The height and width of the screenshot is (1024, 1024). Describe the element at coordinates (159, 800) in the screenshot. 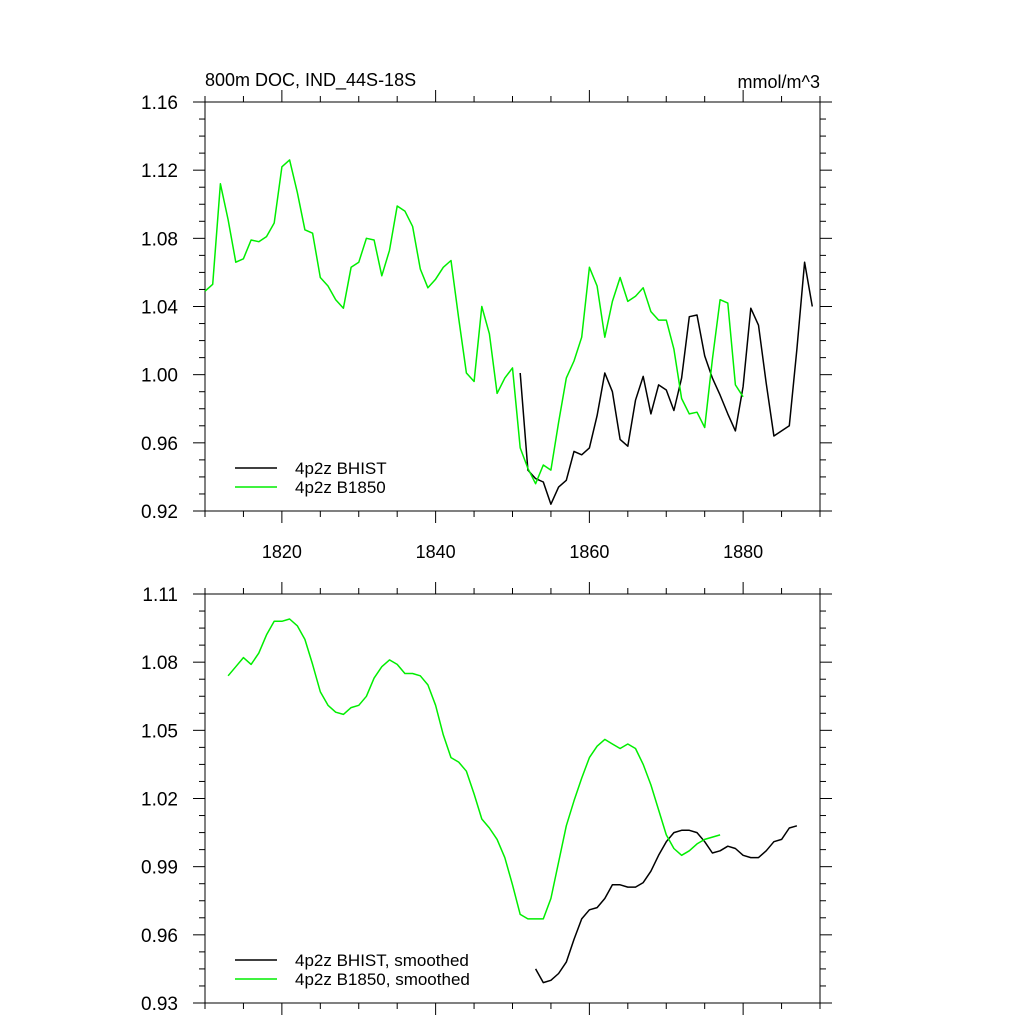

I see `bottom-y-tick-label: 1.02` at that location.